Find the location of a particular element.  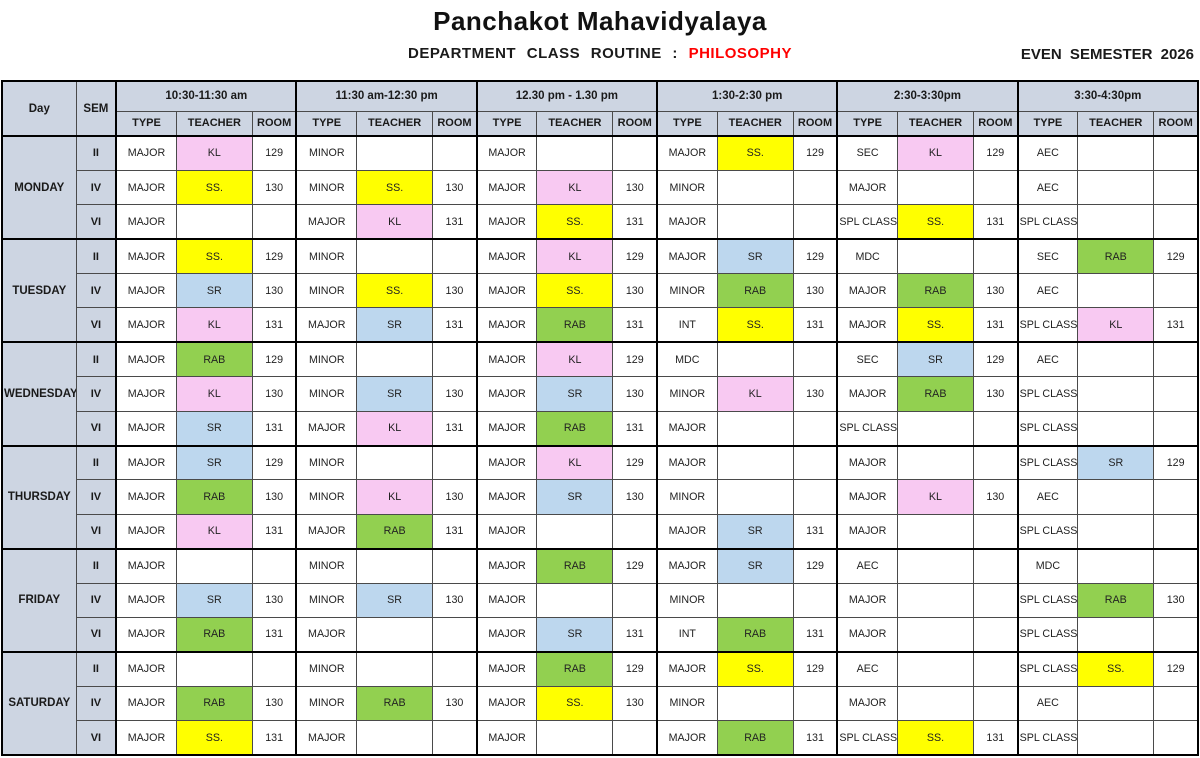

class-type-cell: SPL CLASS is located at coordinates (1047, 428).